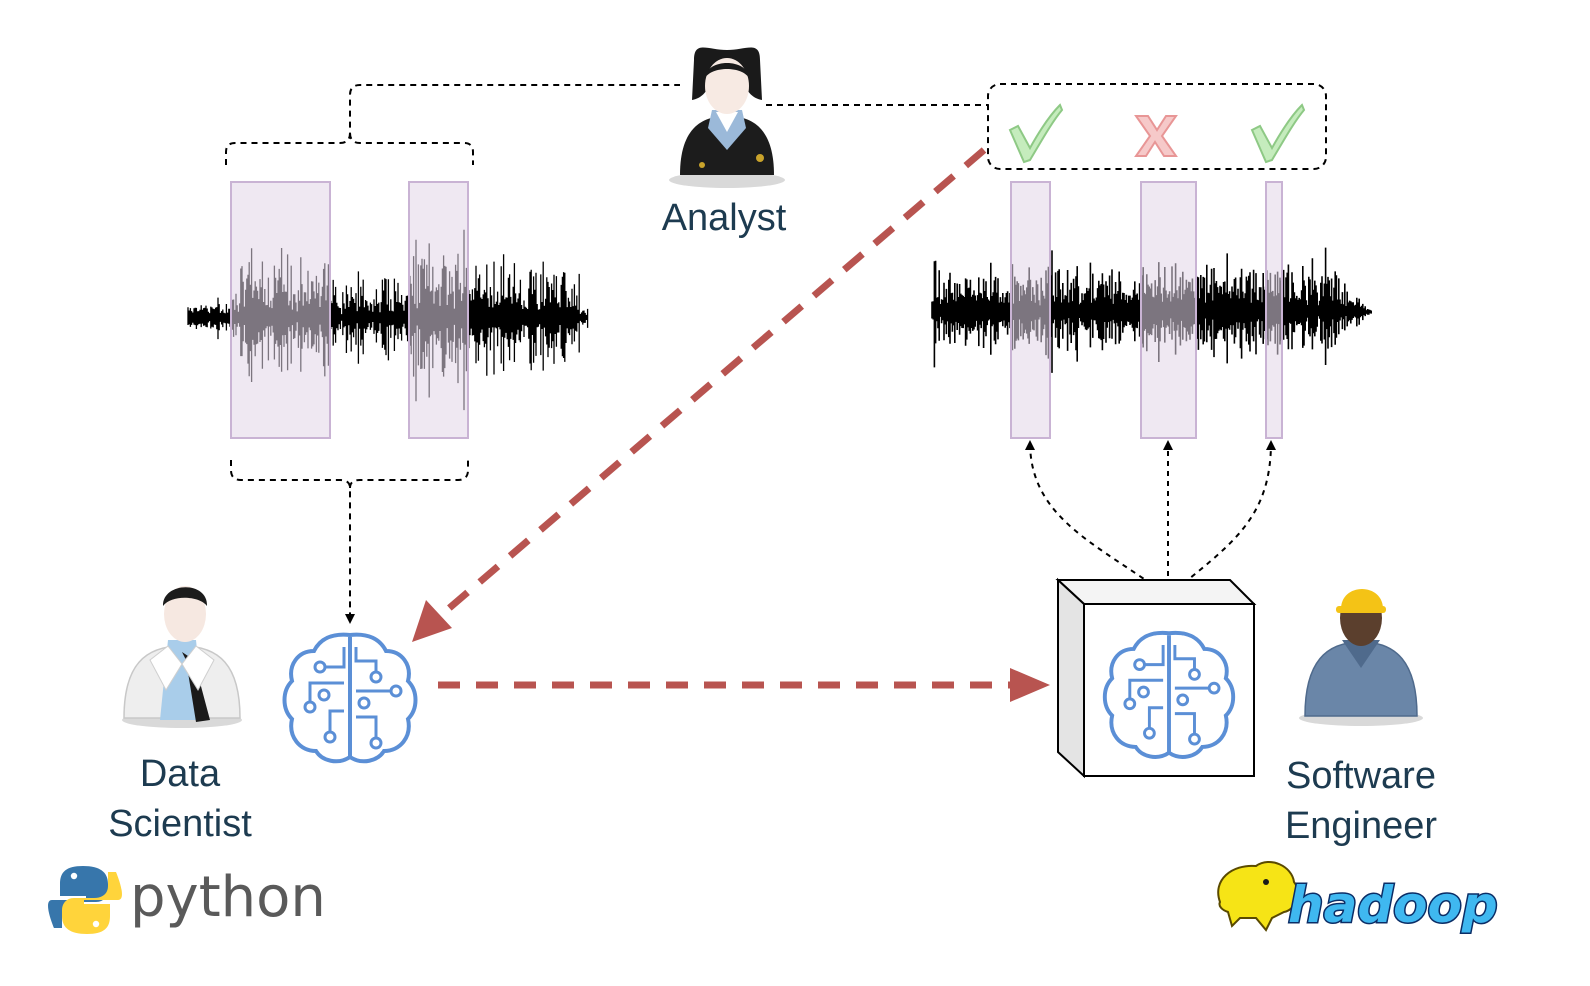 This screenshot has width=1590, height=986. I want to click on right-waveform, so click(1151, 310).